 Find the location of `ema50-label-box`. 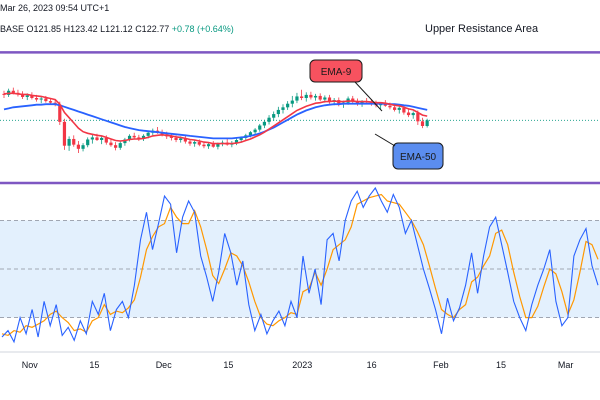

ema50-label-box is located at coordinates (418, 156).